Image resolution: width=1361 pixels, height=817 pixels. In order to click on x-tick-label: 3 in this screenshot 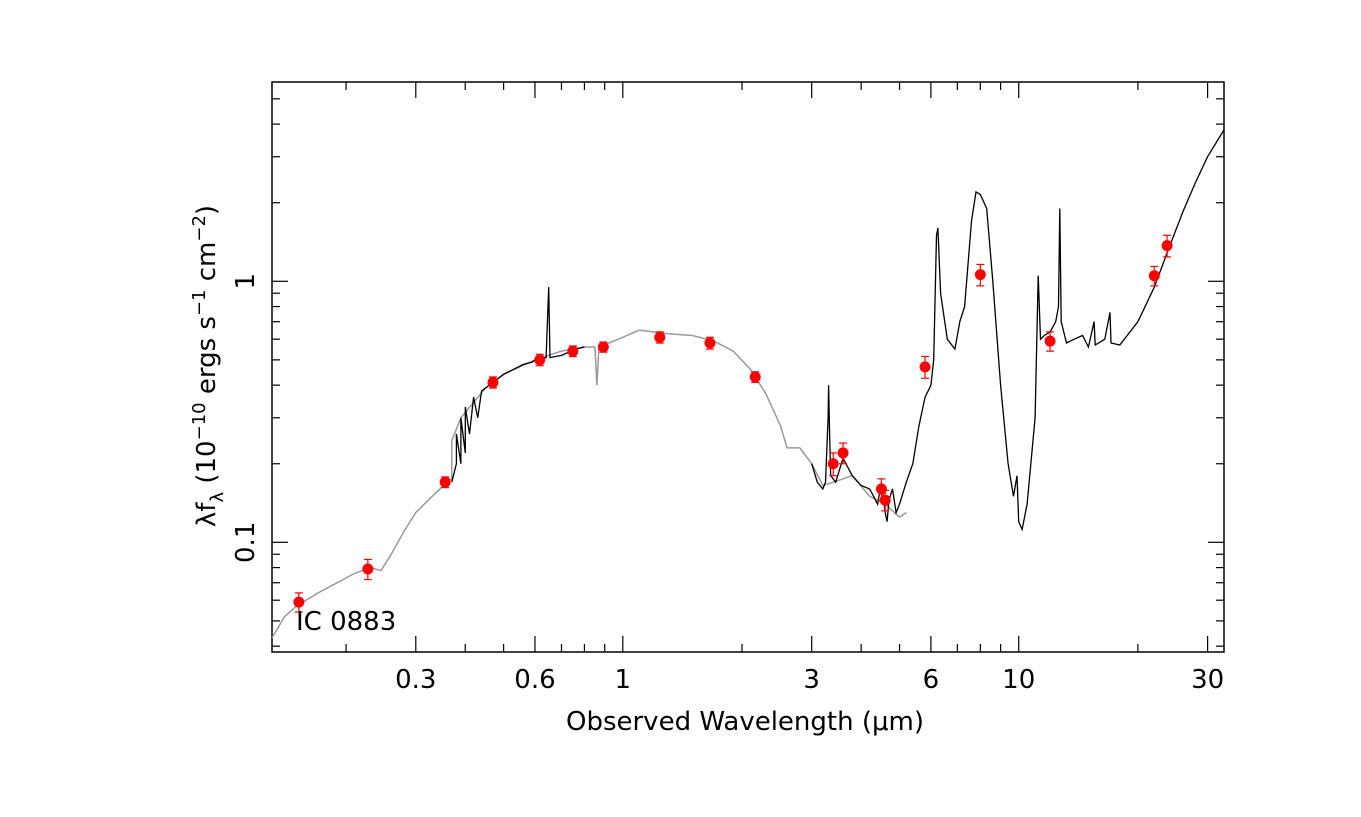, I will do `click(811, 680)`.